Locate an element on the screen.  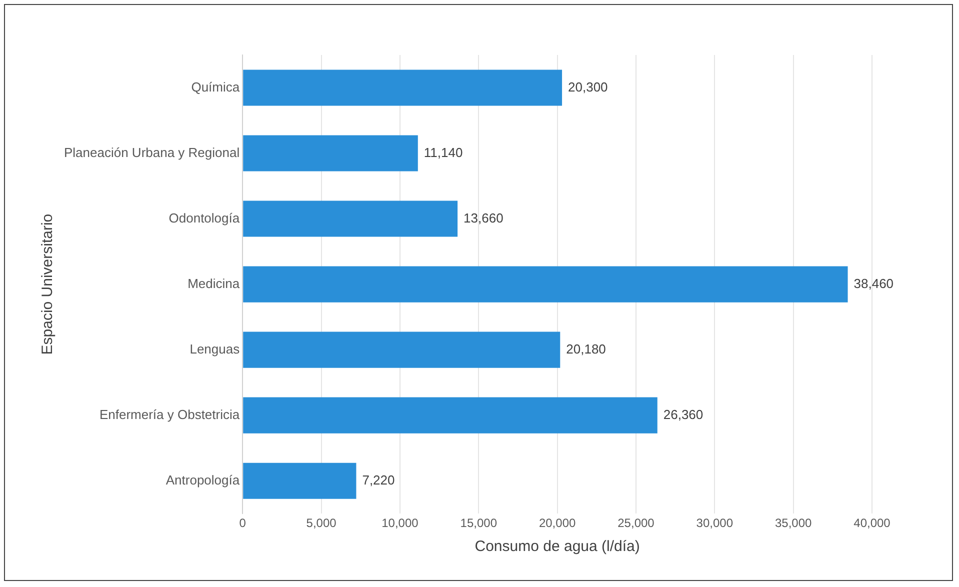
y-axis-title: Espacio Universitario is located at coordinates (47, 284).